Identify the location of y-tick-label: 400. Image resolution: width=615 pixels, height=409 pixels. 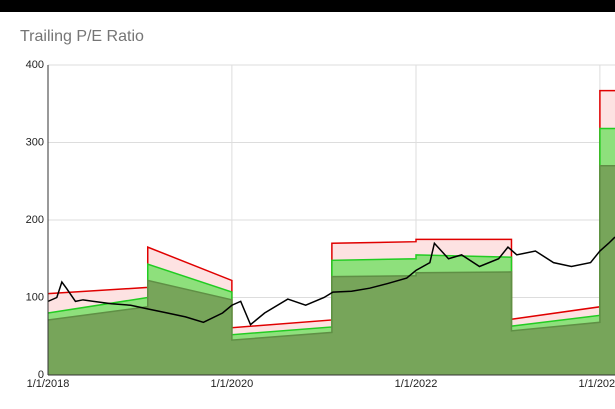
(35, 65).